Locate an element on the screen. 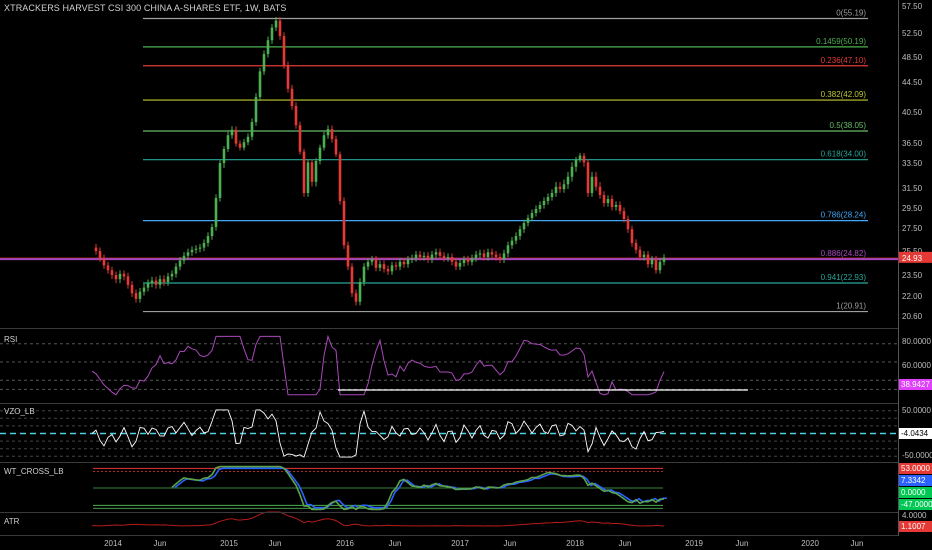 Image resolution: width=932 pixels, height=550 pixels. fib-level-label: 1(20.91) is located at coordinates (851, 306).